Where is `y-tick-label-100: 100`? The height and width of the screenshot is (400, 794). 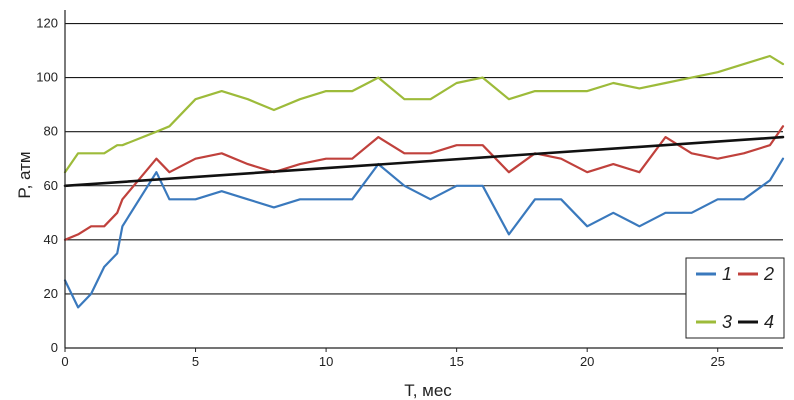 y-tick-label-100: 100 is located at coordinates (47, 77).